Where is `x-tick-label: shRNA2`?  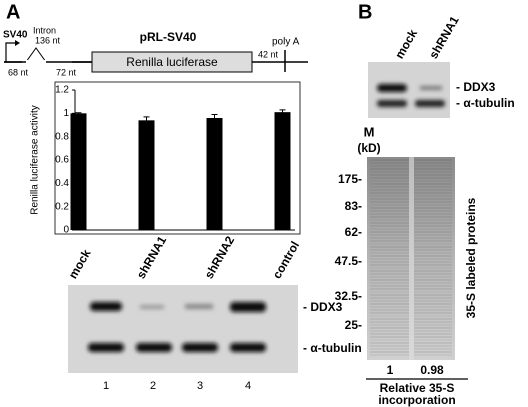 x-tick-label: shRNA2 is located at coordinates (220, 257).